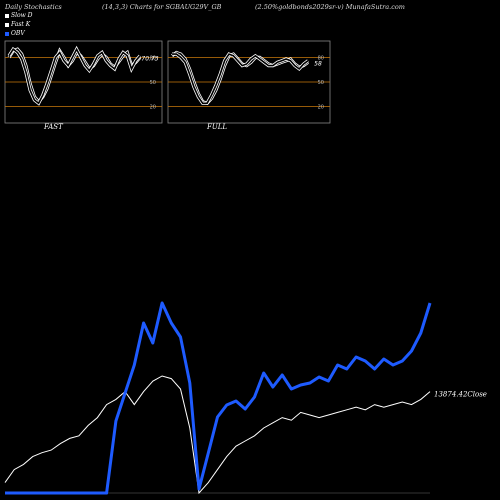 This screenshot has height=500, width=500. I want to click on fast-stochastic-panel: 20508070.73, so click(83, 82).